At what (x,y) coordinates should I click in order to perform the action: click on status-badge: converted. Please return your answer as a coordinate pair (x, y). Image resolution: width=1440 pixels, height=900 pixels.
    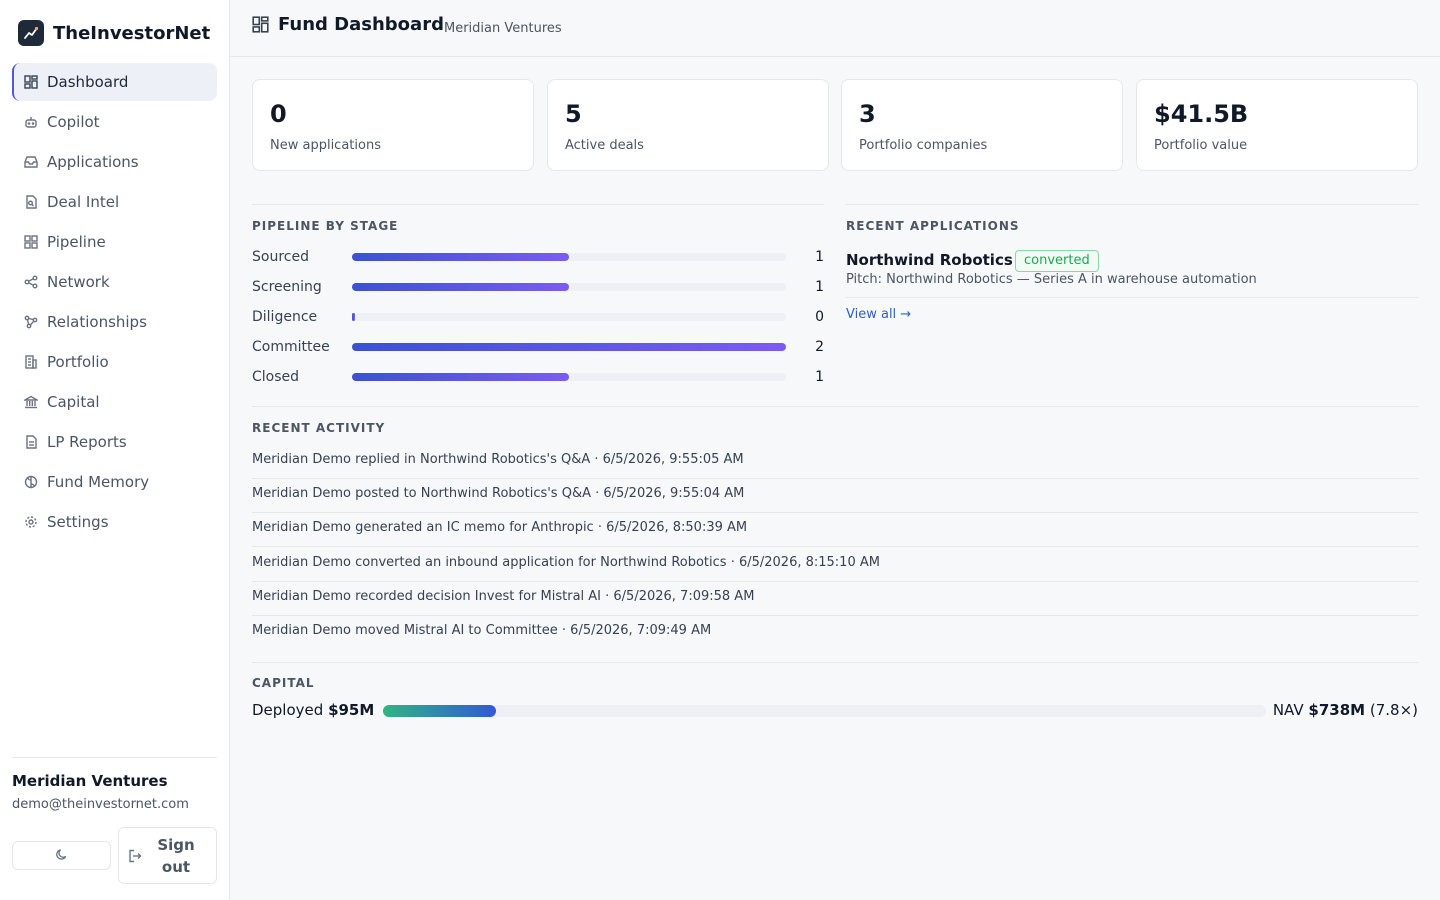
    Looking at the image, I should click on (1057, 261).